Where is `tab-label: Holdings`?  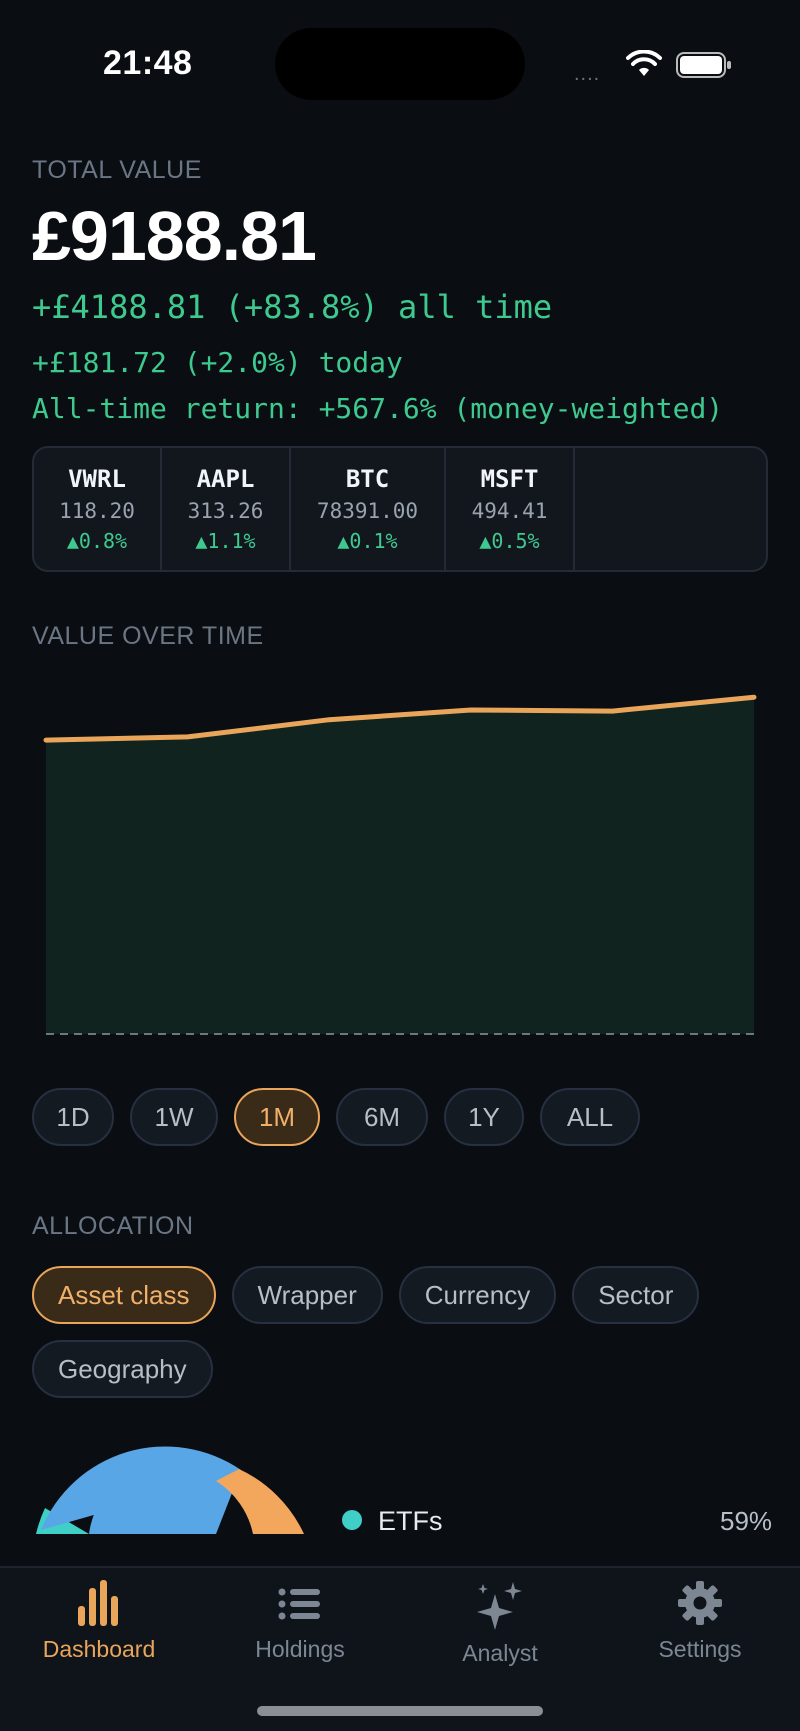 tab-label: Holdings is located at coordinates (300, 1649).